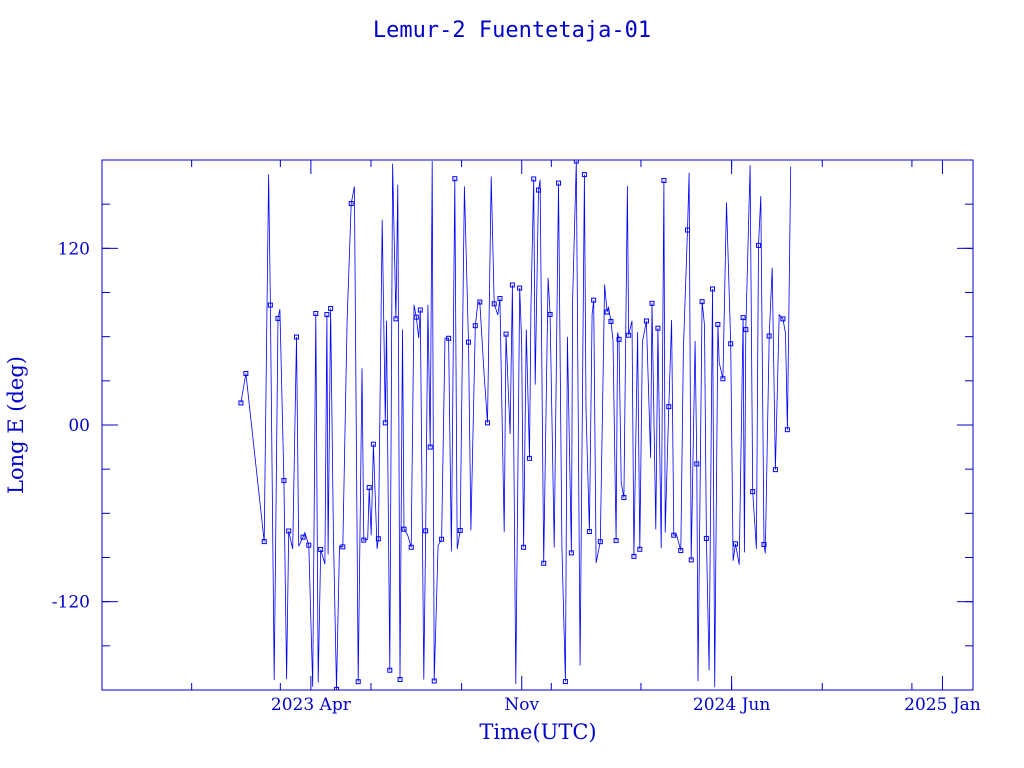  Describe the element at coordinates (512, 30) in the screenshot. I see `chart-title: Lemur-2 Fuentetaja-01` at that location.